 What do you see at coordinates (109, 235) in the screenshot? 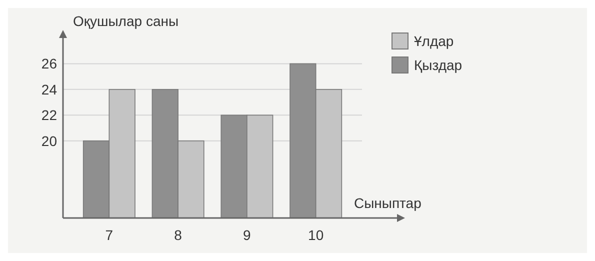
I see `x-tick-label: 7` at bounding box center [109, 235].